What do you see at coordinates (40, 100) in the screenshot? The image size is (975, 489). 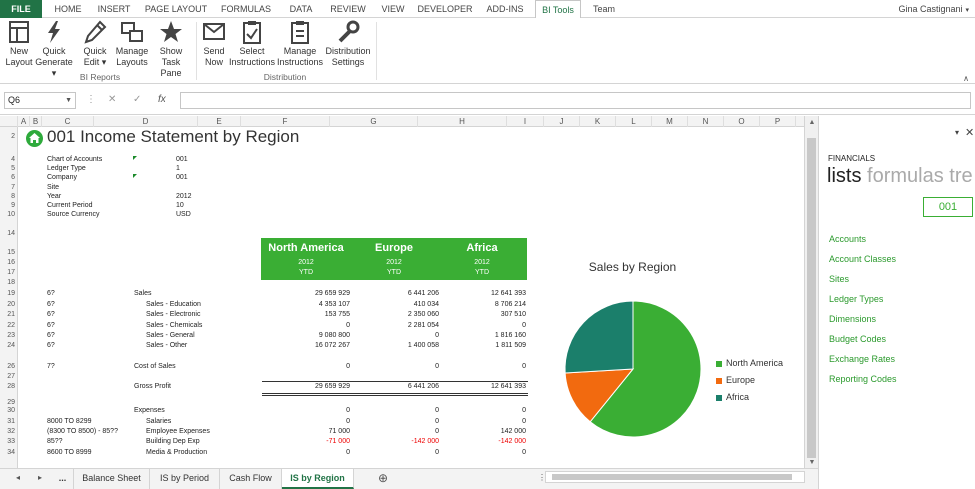 I see `name-box: Q6 ▼` at bounding box center [40, 100].